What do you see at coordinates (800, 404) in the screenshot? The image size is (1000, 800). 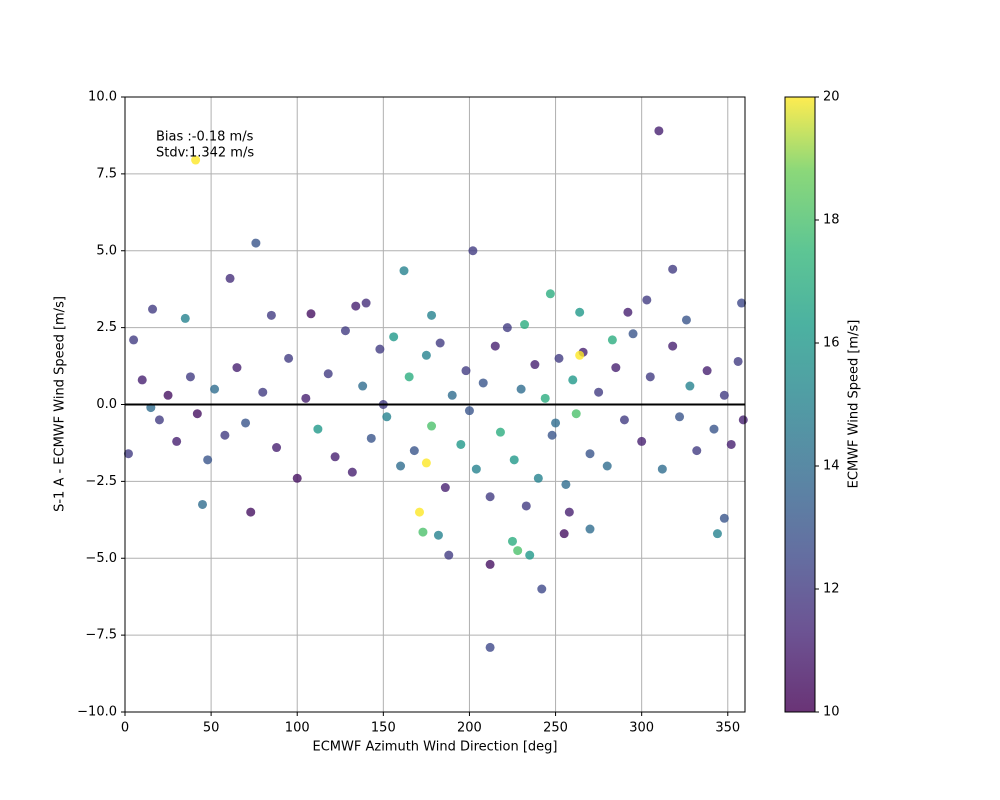 I see `colorbar` at bounding box center [800, 404].